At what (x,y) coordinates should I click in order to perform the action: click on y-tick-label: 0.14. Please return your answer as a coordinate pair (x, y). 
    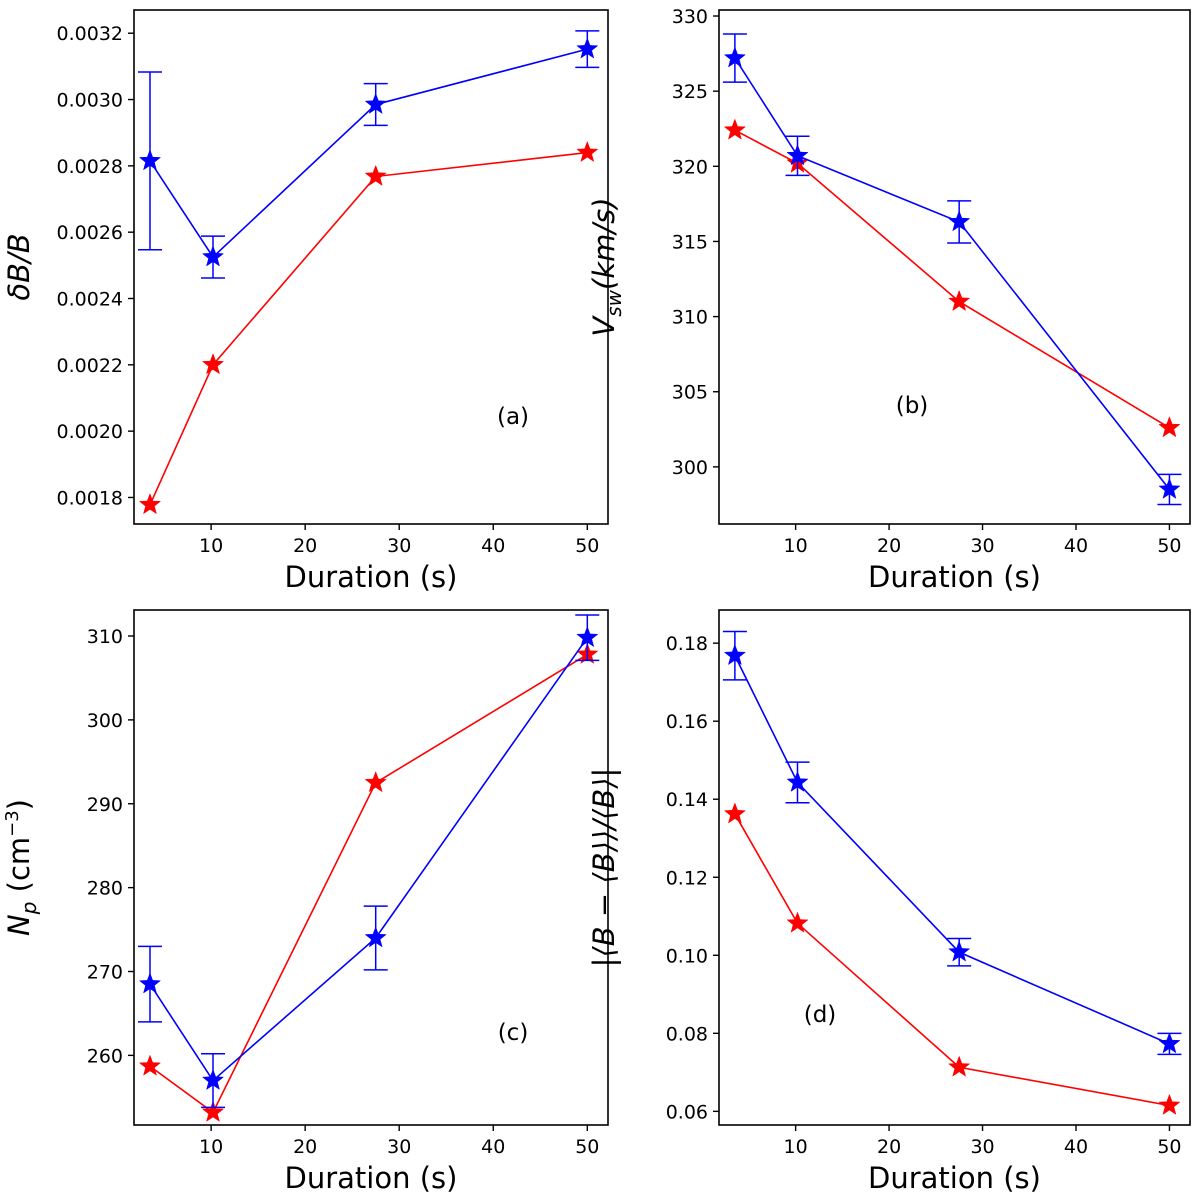
    Looking at the image, I should click on (687, 800).